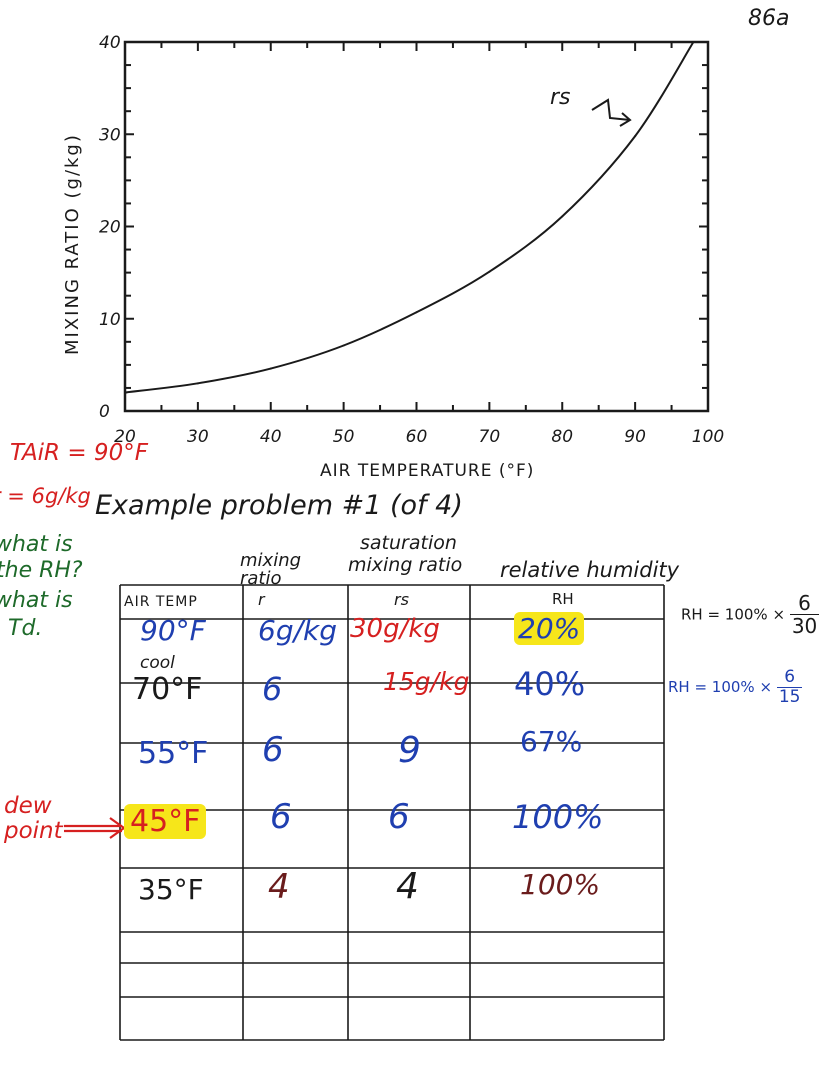 This screenshot has width=819, height=1071. What do you see at coordinates (611, 112) in the screenshot?
I see `curve-label-arrow` at bounding box center [611, 112].